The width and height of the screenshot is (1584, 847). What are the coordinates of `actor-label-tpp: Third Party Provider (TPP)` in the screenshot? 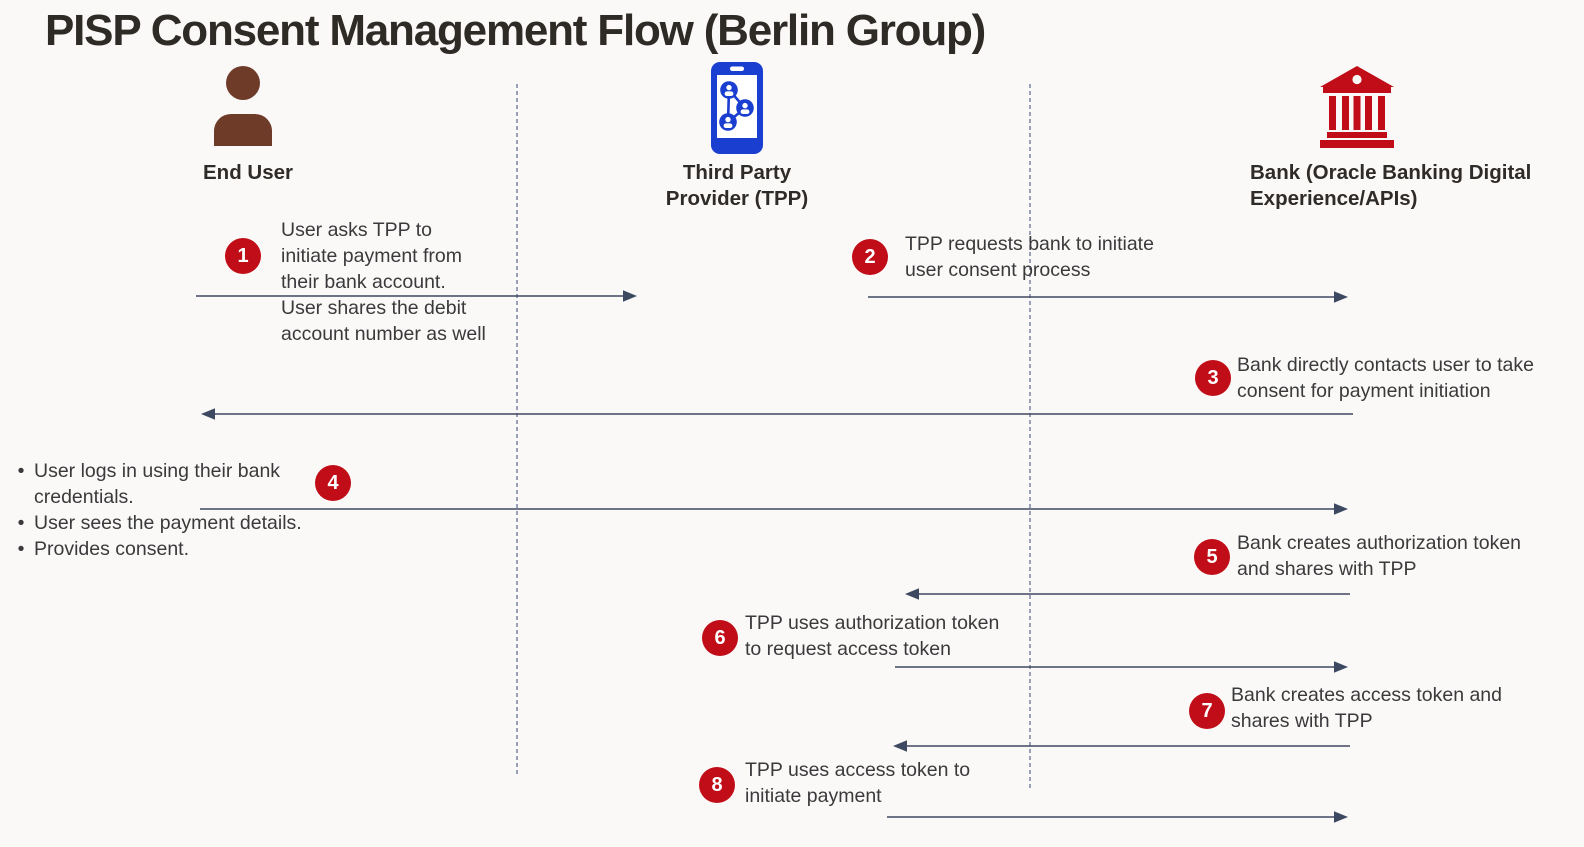 It's located at (737, 185).